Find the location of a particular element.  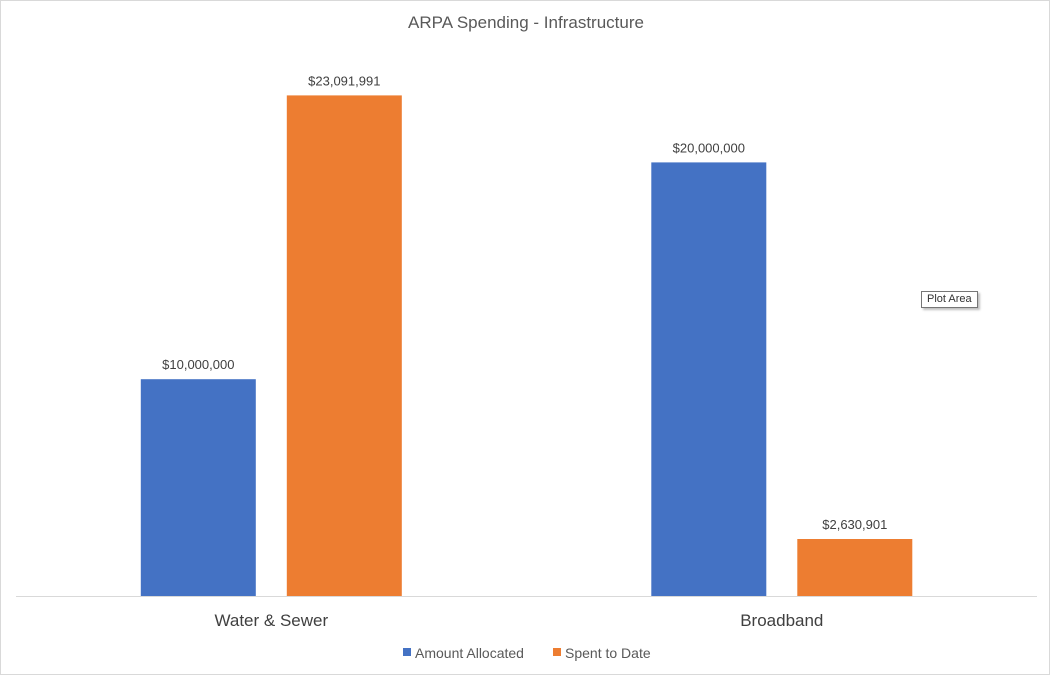

data-label-0-0: $10,000,000 is located at coordinates (198, 364).